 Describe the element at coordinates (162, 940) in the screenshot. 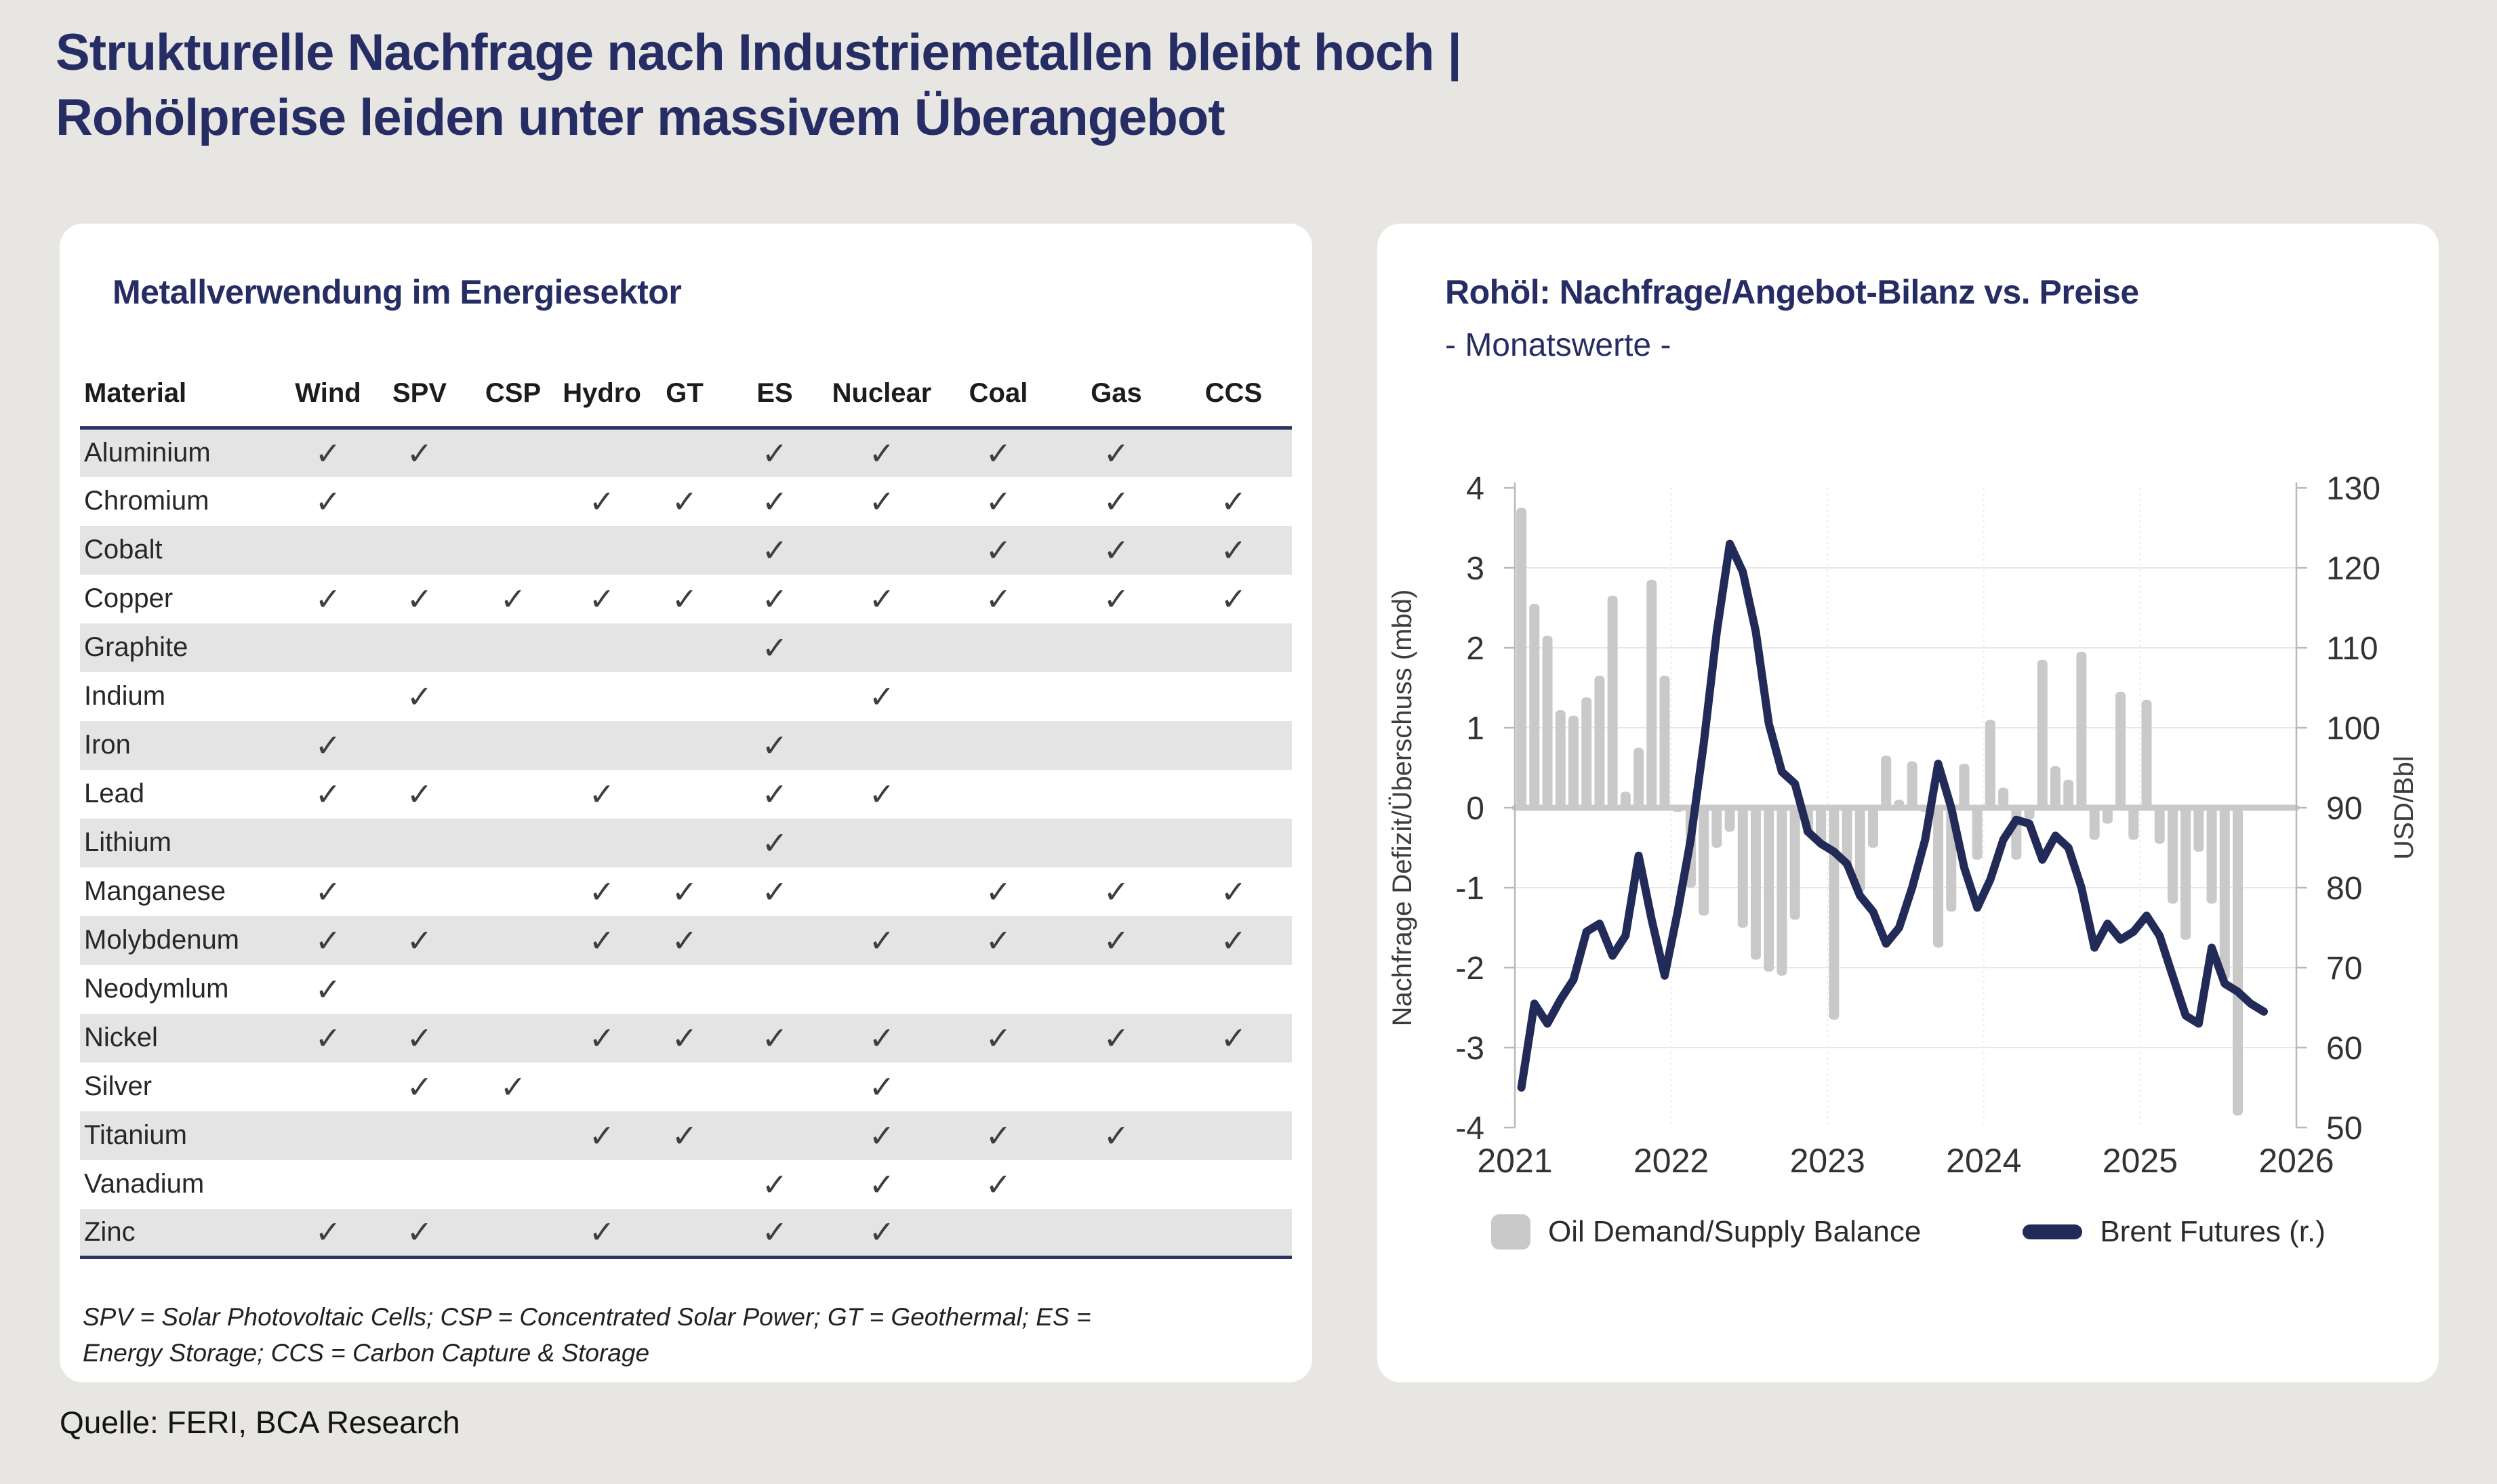

I see `material-cell: Molybdenum` at that location.